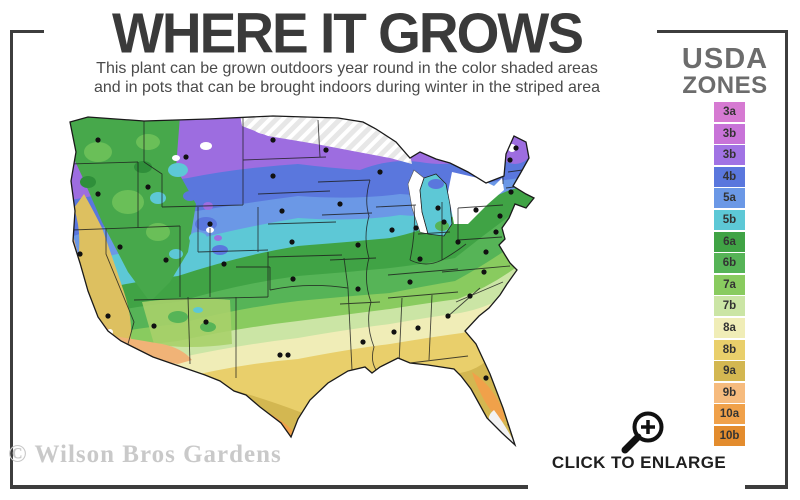 Image resolution: width=800 pixels, height=500 pixels. Describe the element at coordinates (729, 155) in the screenshot. I see `zone-chip-3b-2: 3b` at that location.